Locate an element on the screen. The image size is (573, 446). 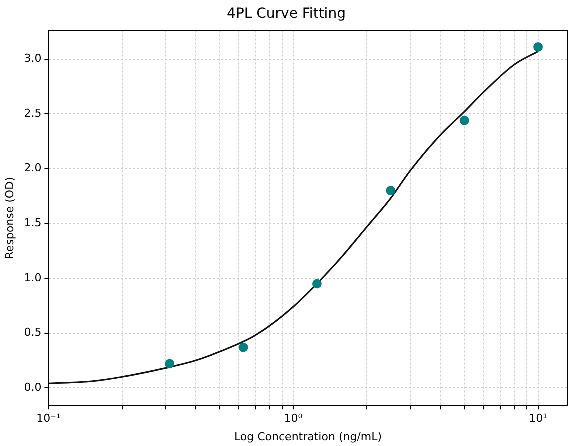
x-tick-label: 10¹ is located at coordinates (538, 419).